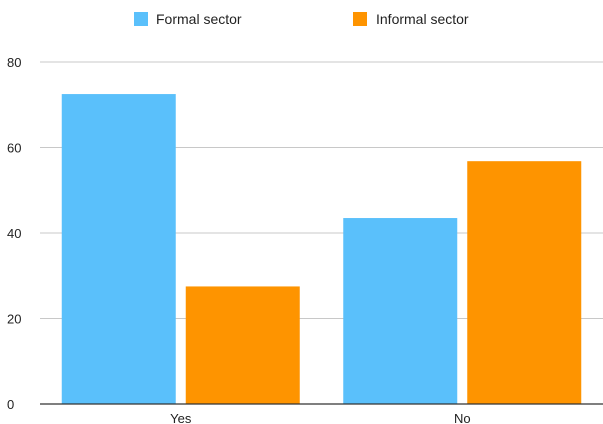  I want to click on legend-swatch-informal-sector, so click(360, 19).